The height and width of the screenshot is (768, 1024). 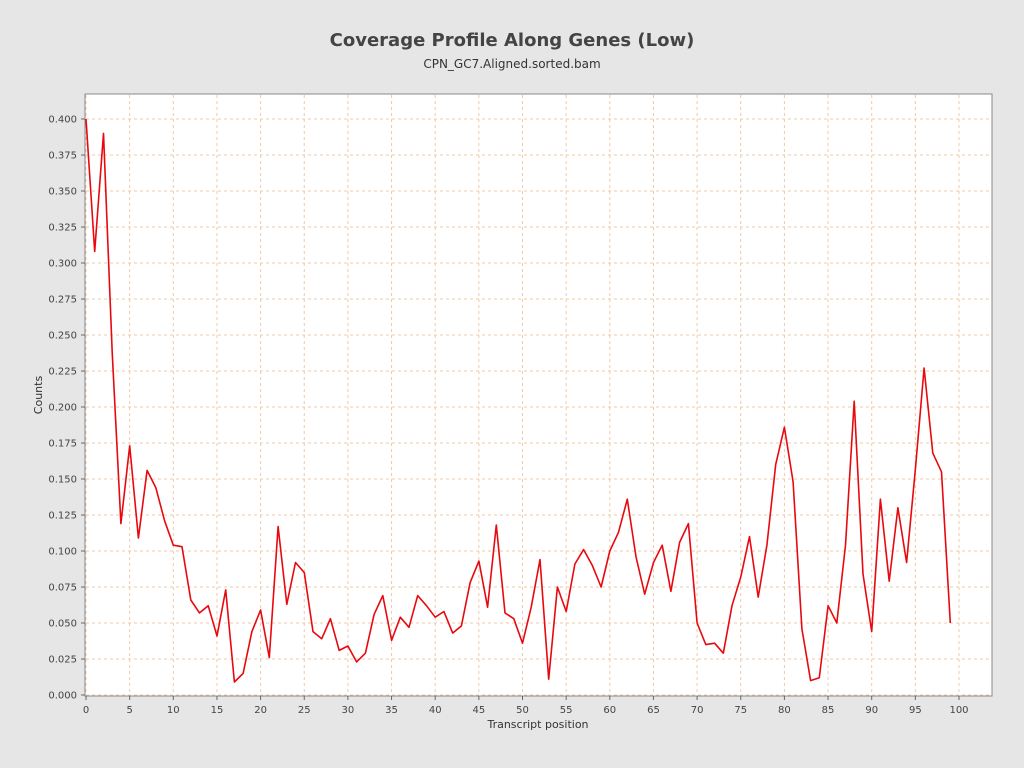 I want to click on chart-title: Coverage Profile Along Genes (Low), so click(x=512, y=40).